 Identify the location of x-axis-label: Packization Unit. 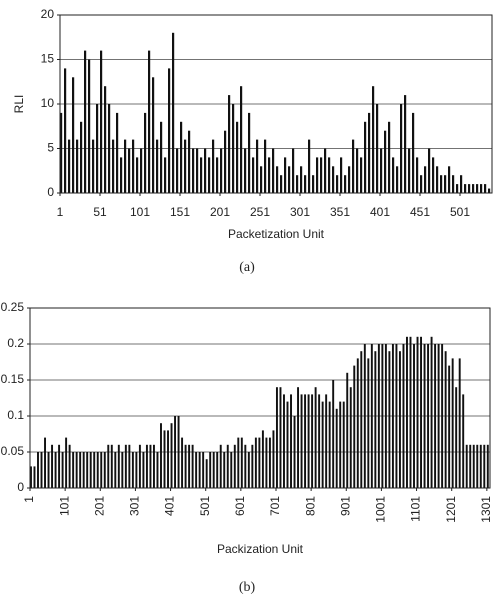
(260, 549).